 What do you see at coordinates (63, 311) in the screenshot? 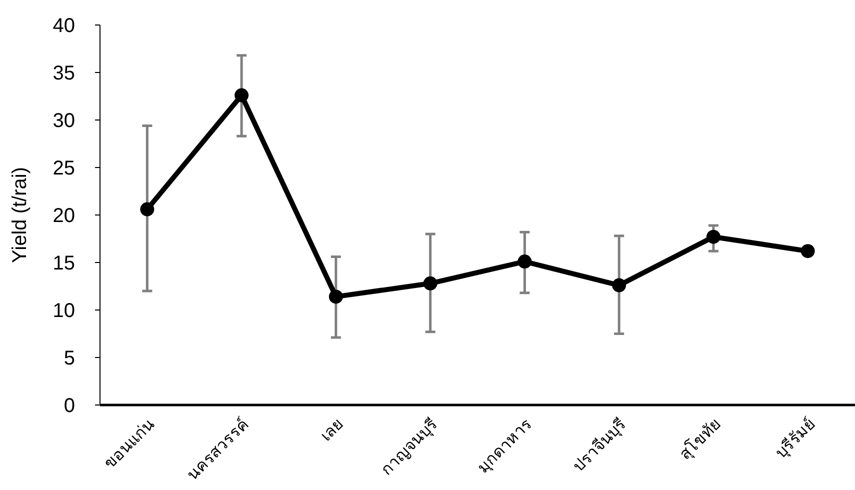
I see `y-tick-label: 10` at bounding box center [63, 311].